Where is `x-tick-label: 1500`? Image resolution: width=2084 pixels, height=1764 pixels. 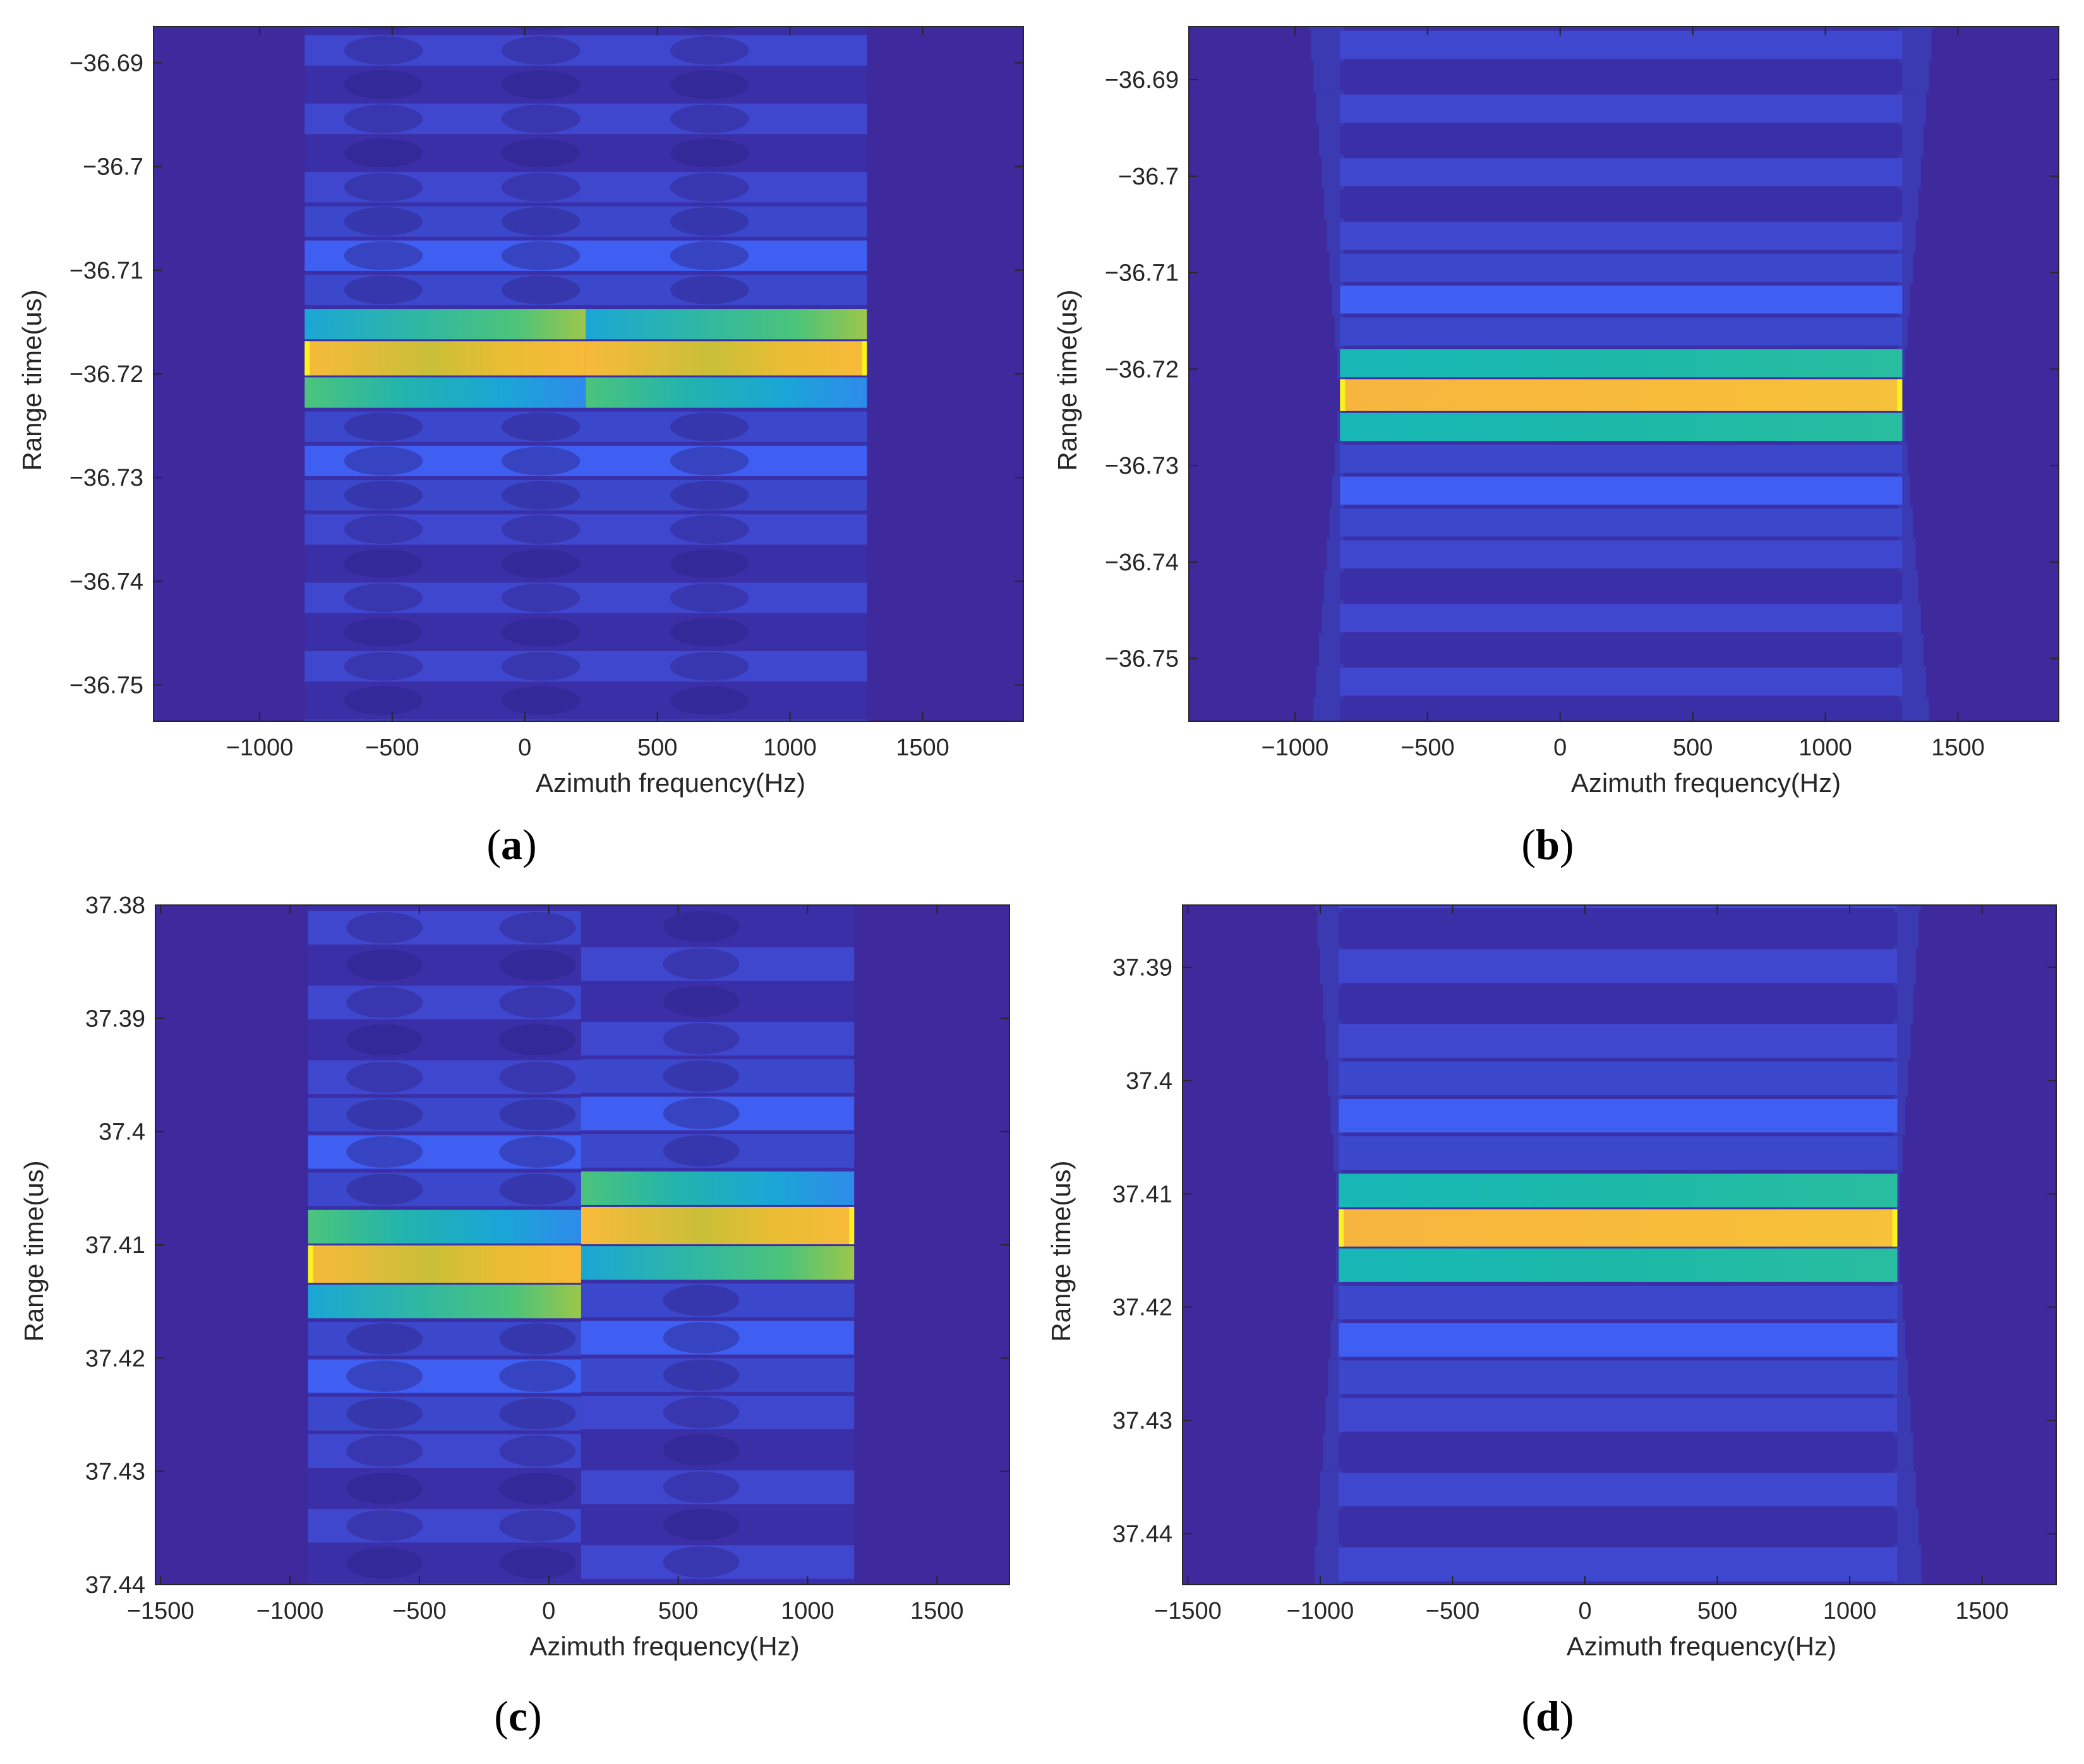
x-tick-label: 1500 is located at coordinates (922, 748).